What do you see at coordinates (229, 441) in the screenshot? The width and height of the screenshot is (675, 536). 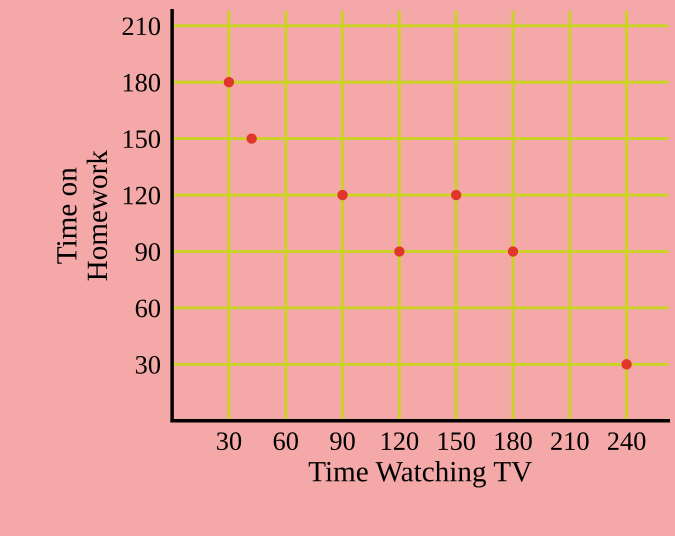 I see `x-tick-label: 30` at bounding box center [229, 441].